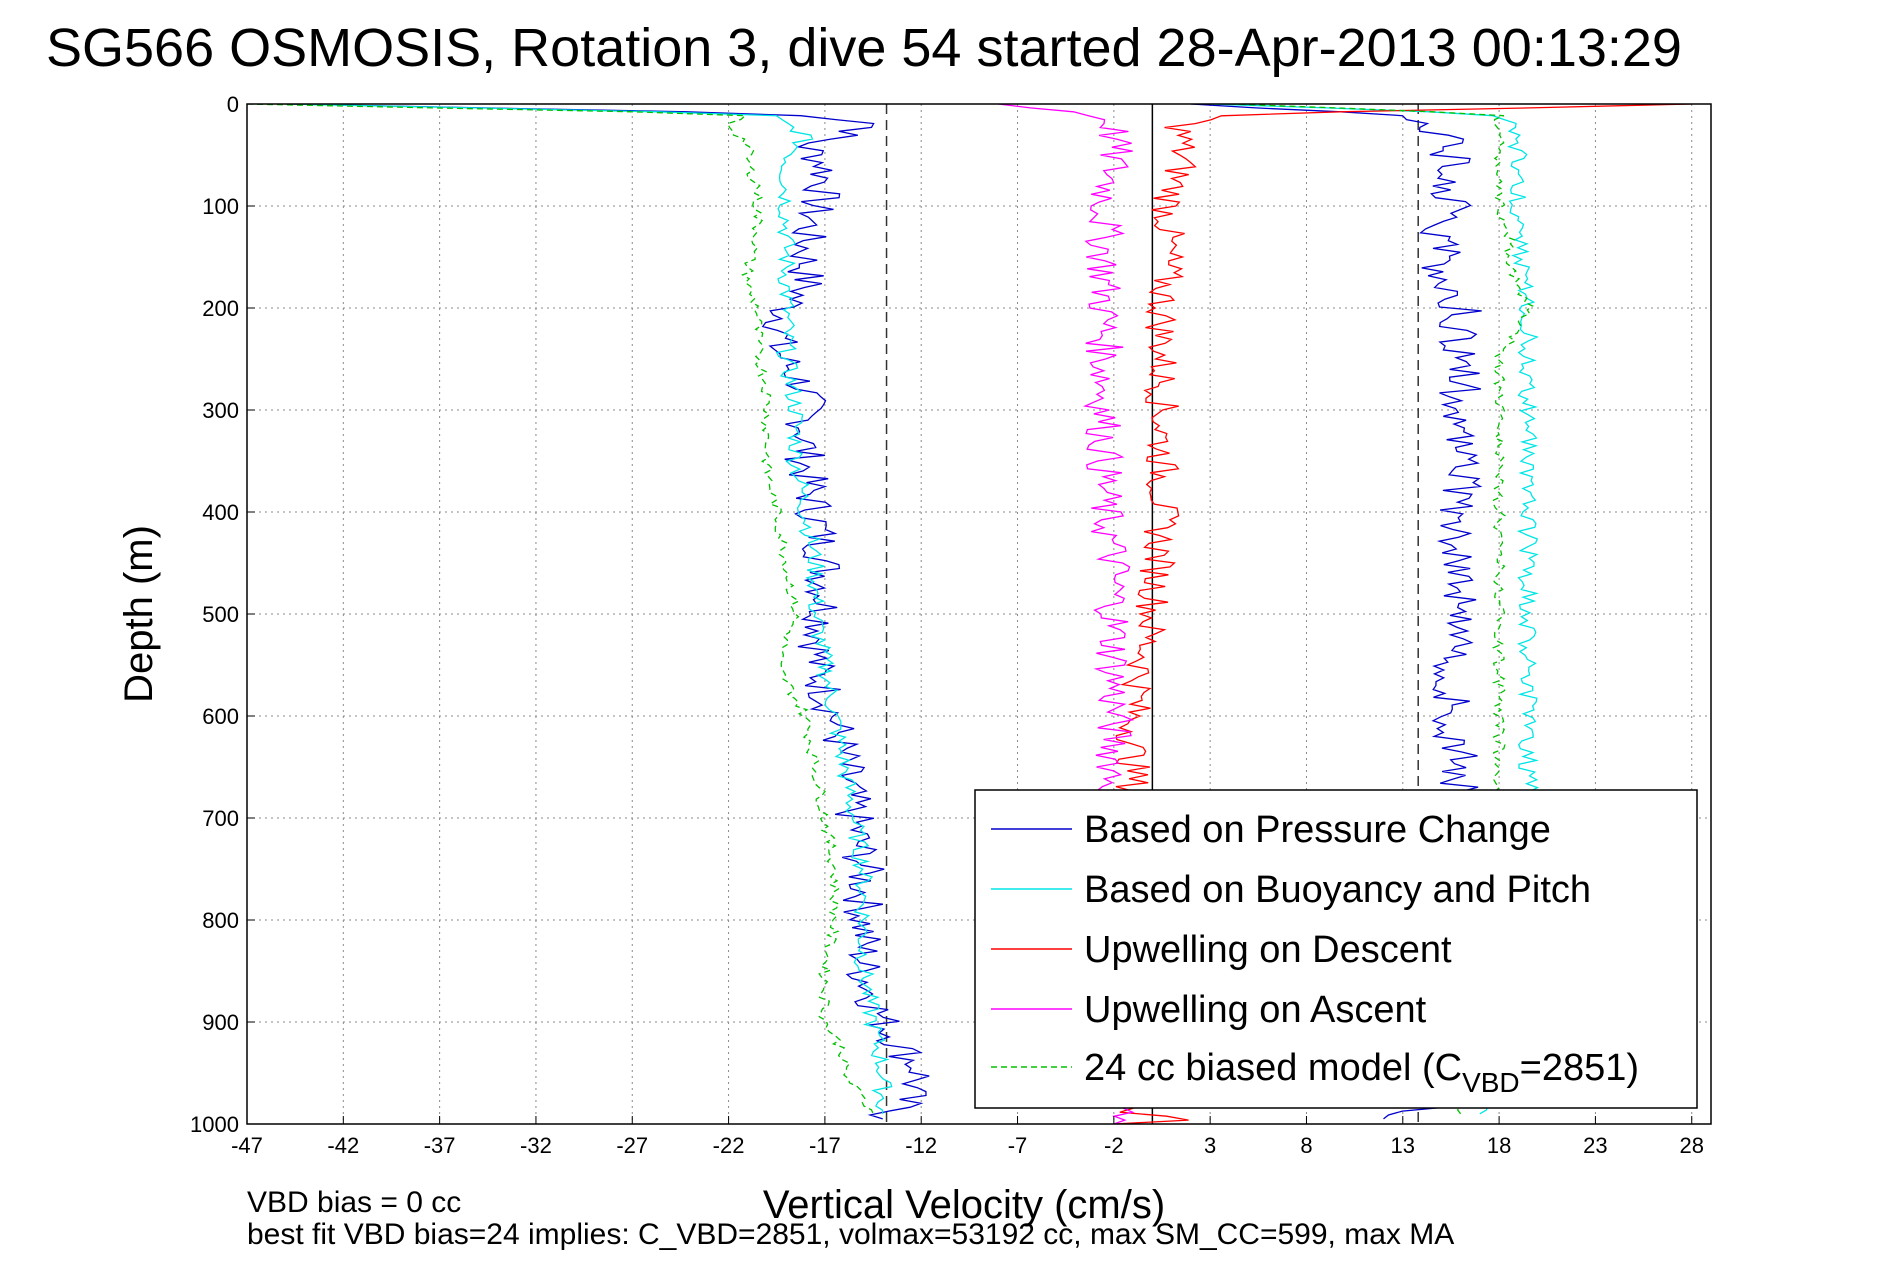 Image resolution: width=1891 pixels, height=1262 pixels. I want to click on bias-note: VBD bias = 0 cc, so click(354, 1202).